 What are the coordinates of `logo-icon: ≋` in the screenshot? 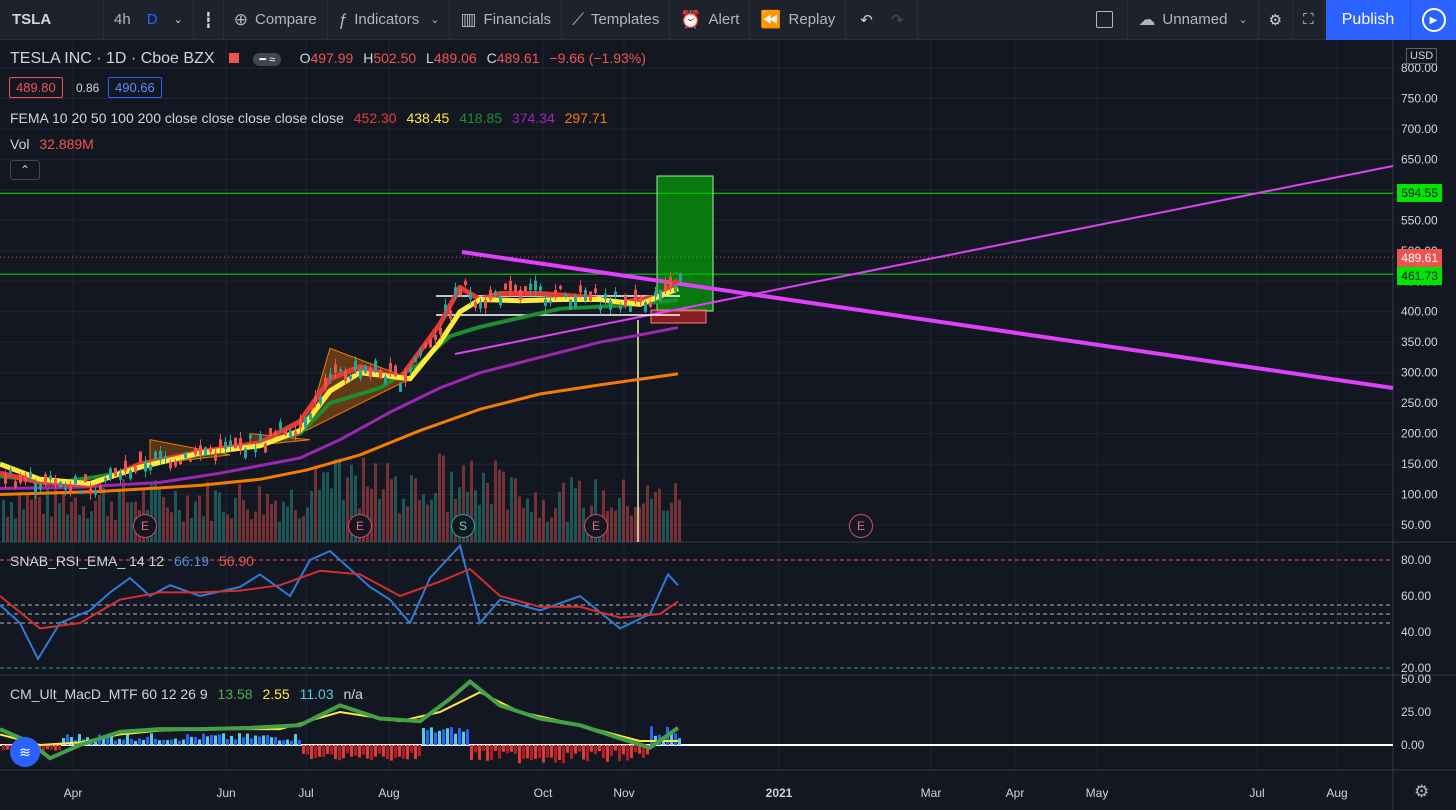 It's located at (25, 752).